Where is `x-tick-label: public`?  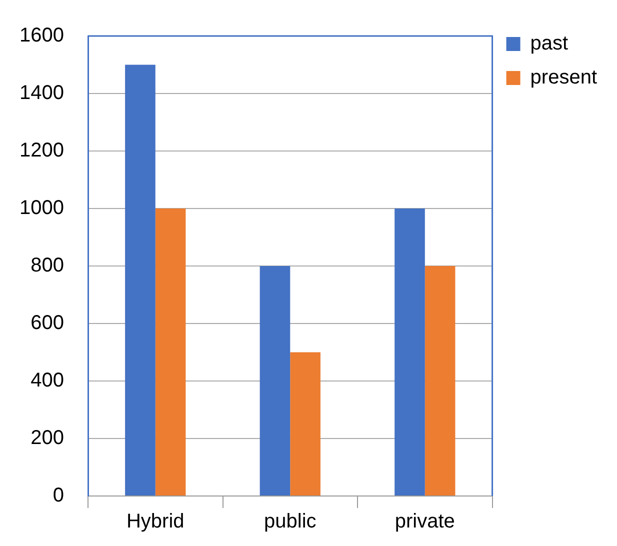 x-tick-label: public is located at coordinates (290, 521).